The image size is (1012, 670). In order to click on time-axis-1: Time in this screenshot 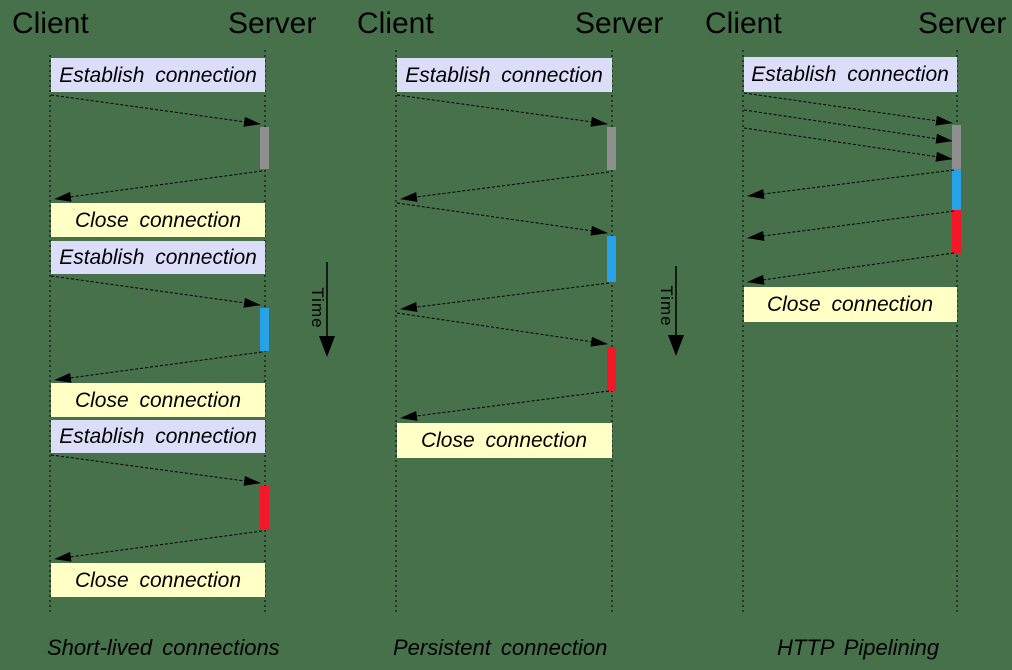, I will do `click(321, 309)`.